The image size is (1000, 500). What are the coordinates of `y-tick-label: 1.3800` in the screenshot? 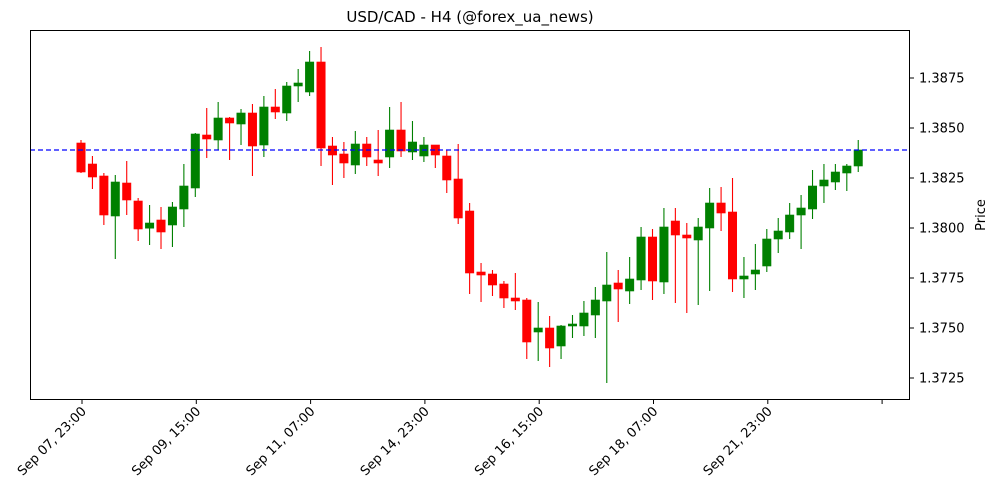 It's located at (942, 229).